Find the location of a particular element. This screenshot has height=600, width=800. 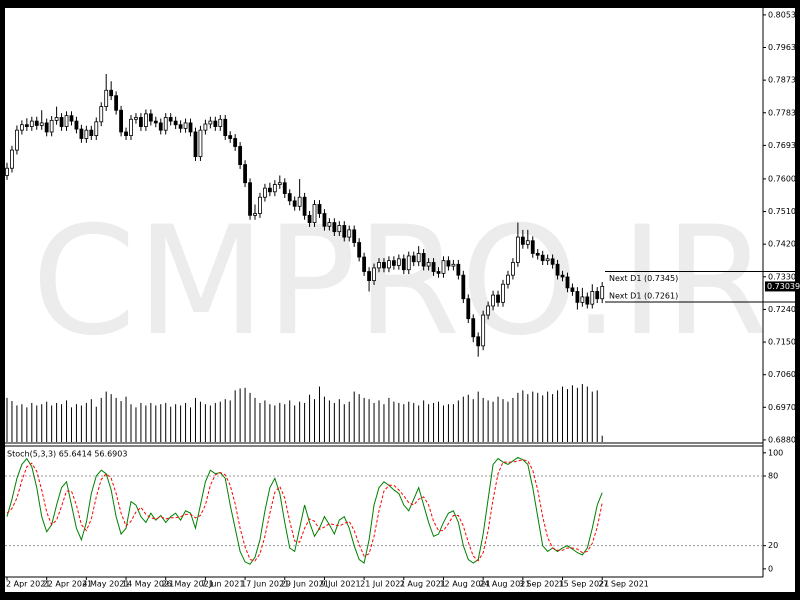

y-tick-label: 0.77830 is located at coordinates (784, 112).